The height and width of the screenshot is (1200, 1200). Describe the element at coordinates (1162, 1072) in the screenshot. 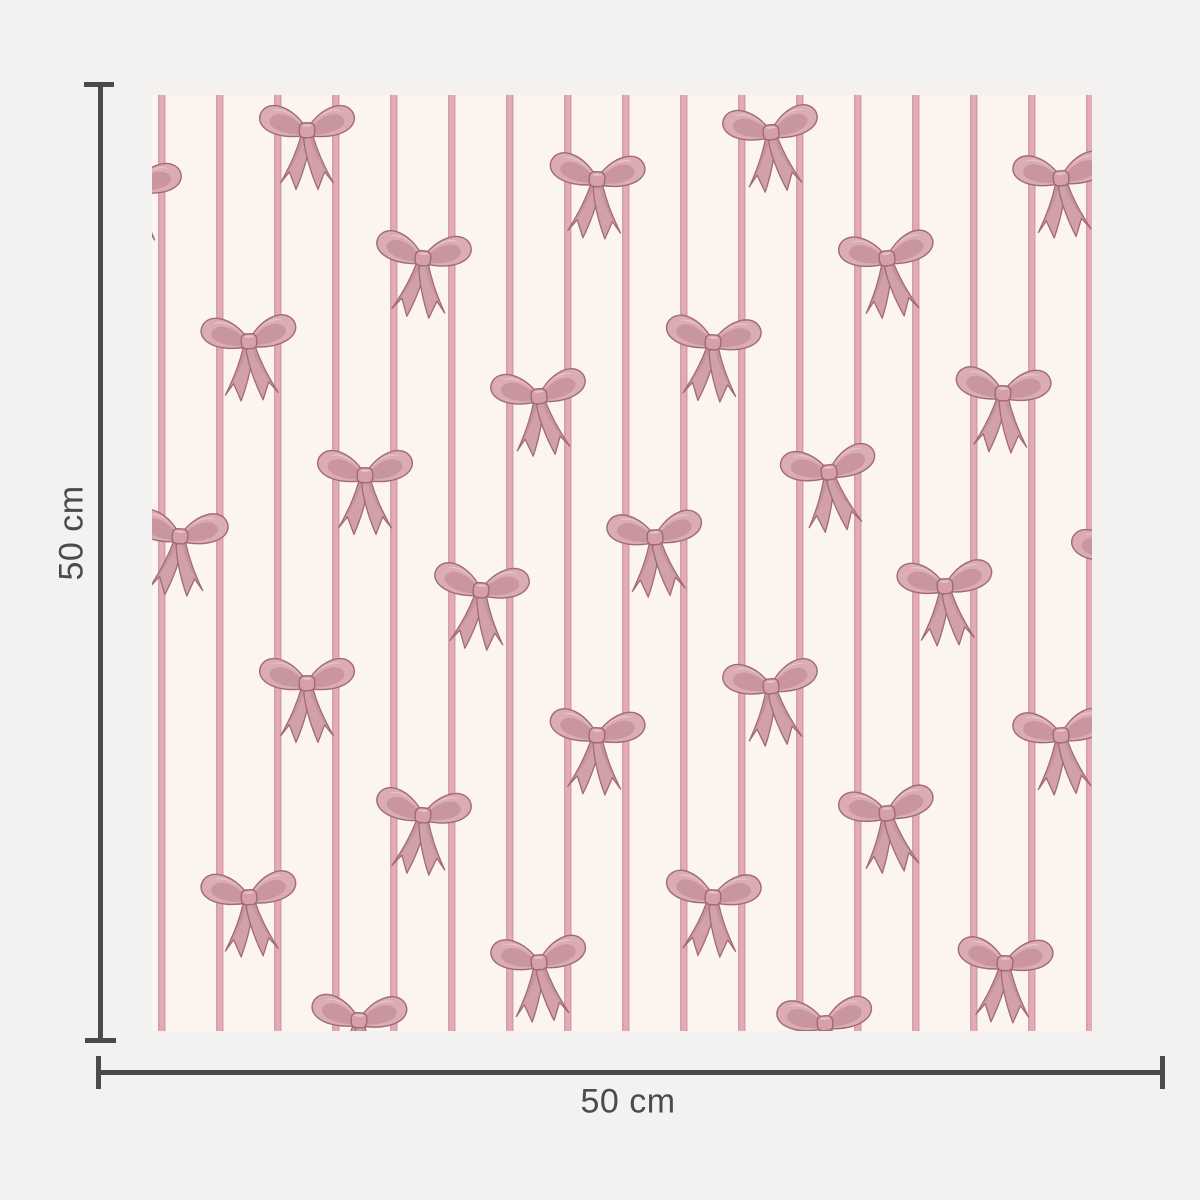

I see `width-dimension-cap-right` at that location.